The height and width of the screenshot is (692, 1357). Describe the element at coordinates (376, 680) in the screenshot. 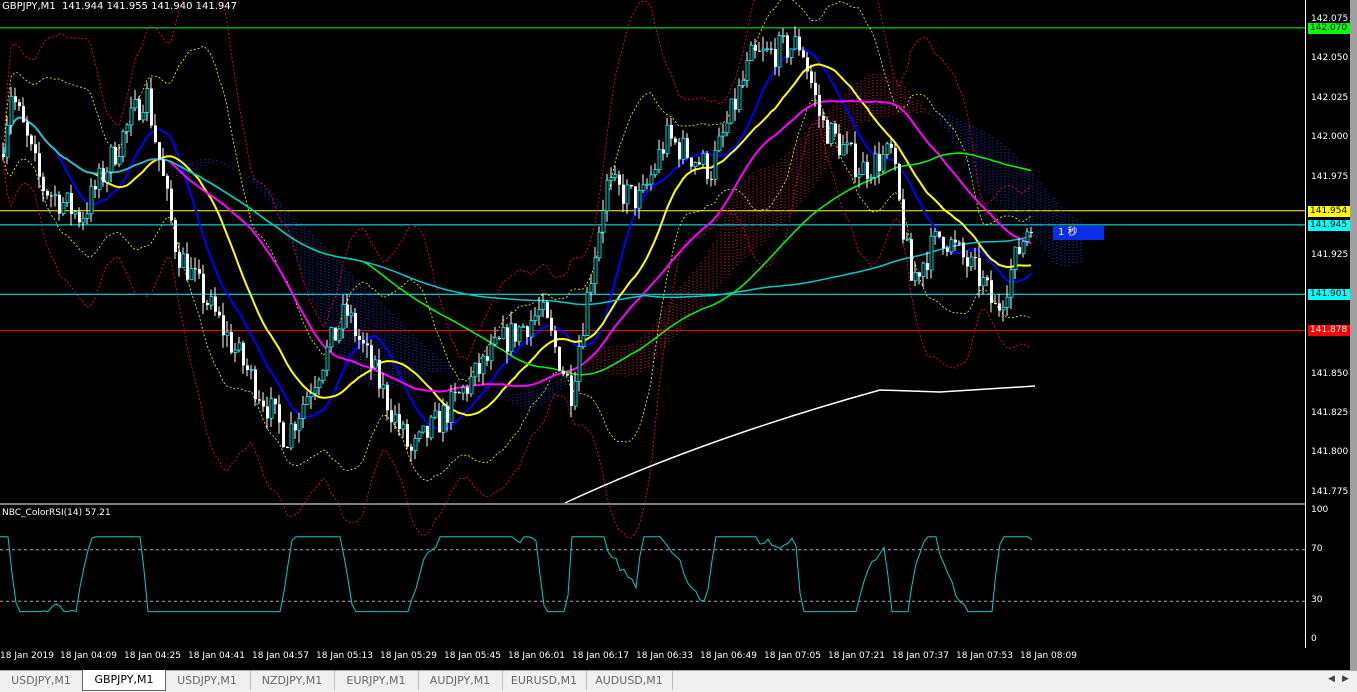

I see `tab-eurjpy-m1: EURJPY,M1` at that location.